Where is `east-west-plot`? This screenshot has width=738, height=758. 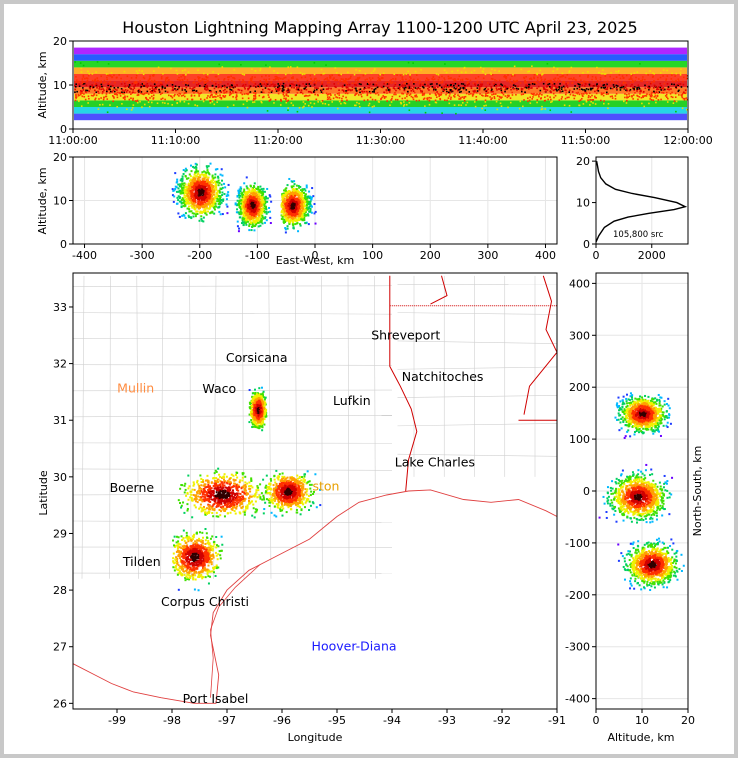 east-west-plot is located at coordinates (315, 200).